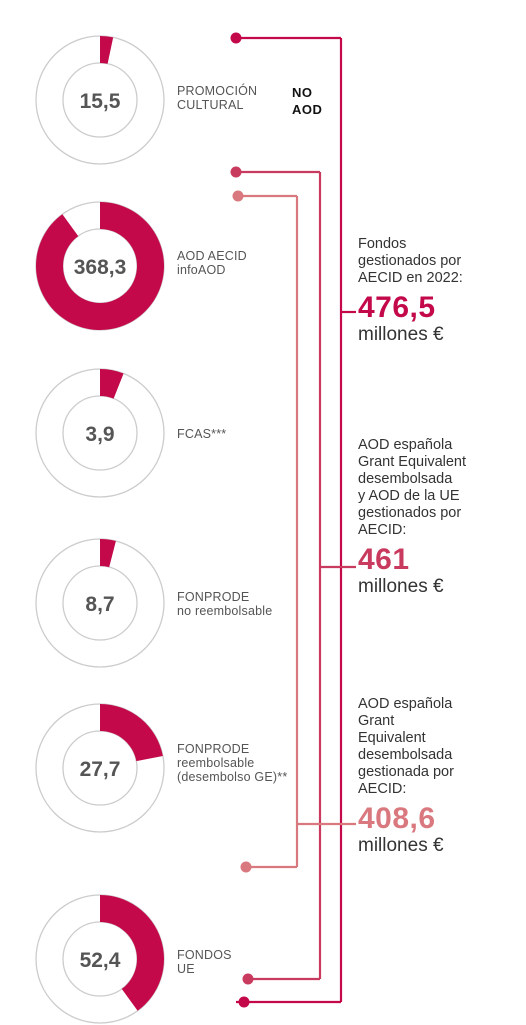 This screenshot has width=526, height=1025. What do you see at coordinates (409, 496) in the screenshot?
I see `desc-line: y AOD de la UE` at bounding box center [409, 496].